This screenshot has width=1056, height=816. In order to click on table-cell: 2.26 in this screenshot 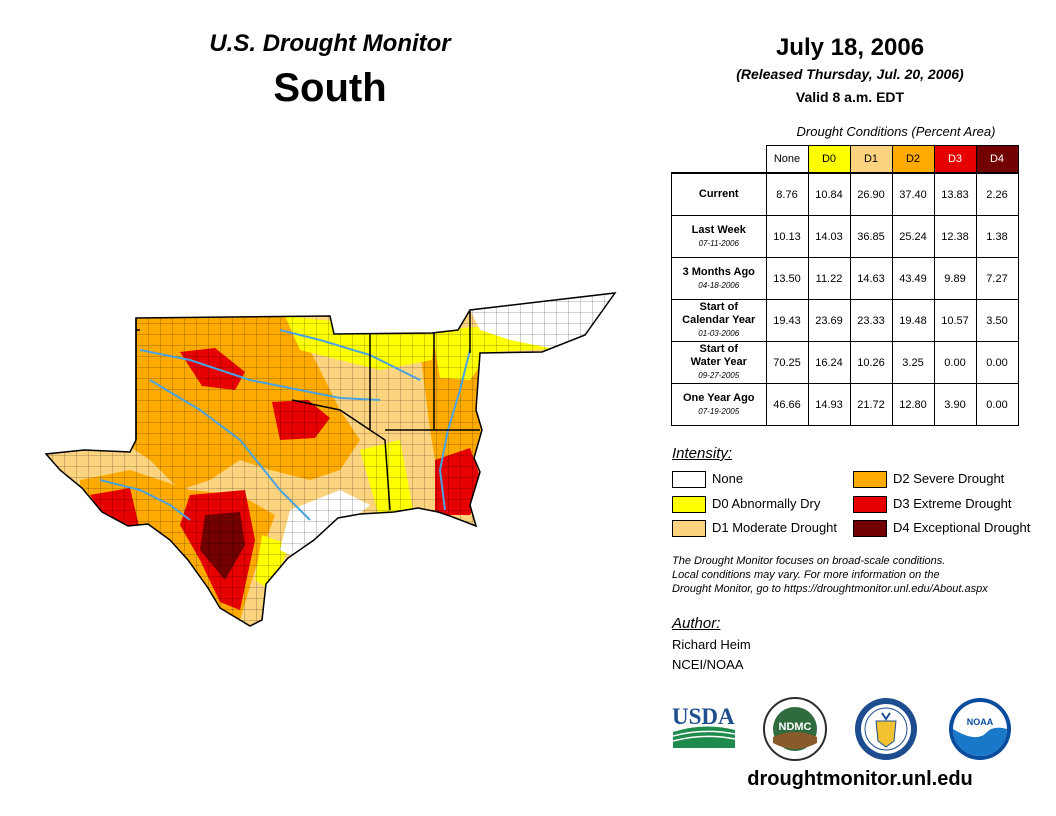, I will do `click(997, 194)`.